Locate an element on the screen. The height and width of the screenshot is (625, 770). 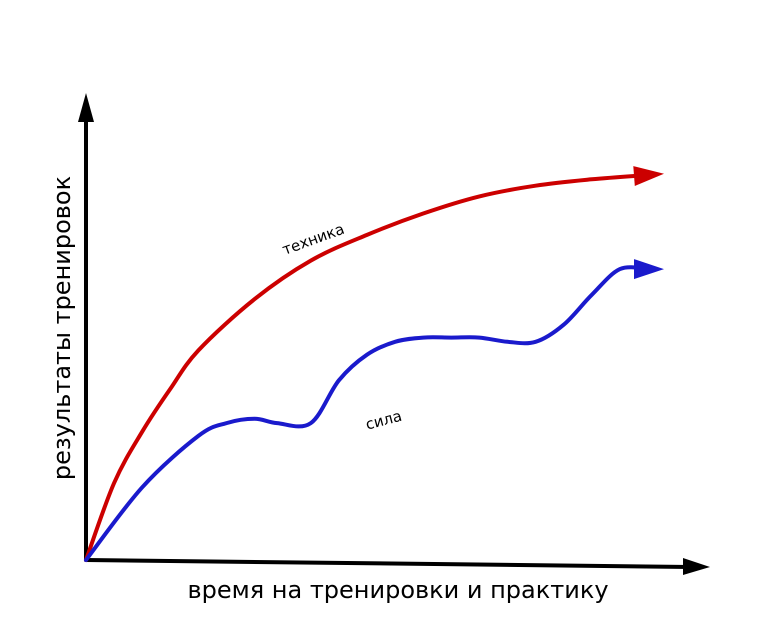
y-axis-arrow-icon is located at coordinates (86, 107).